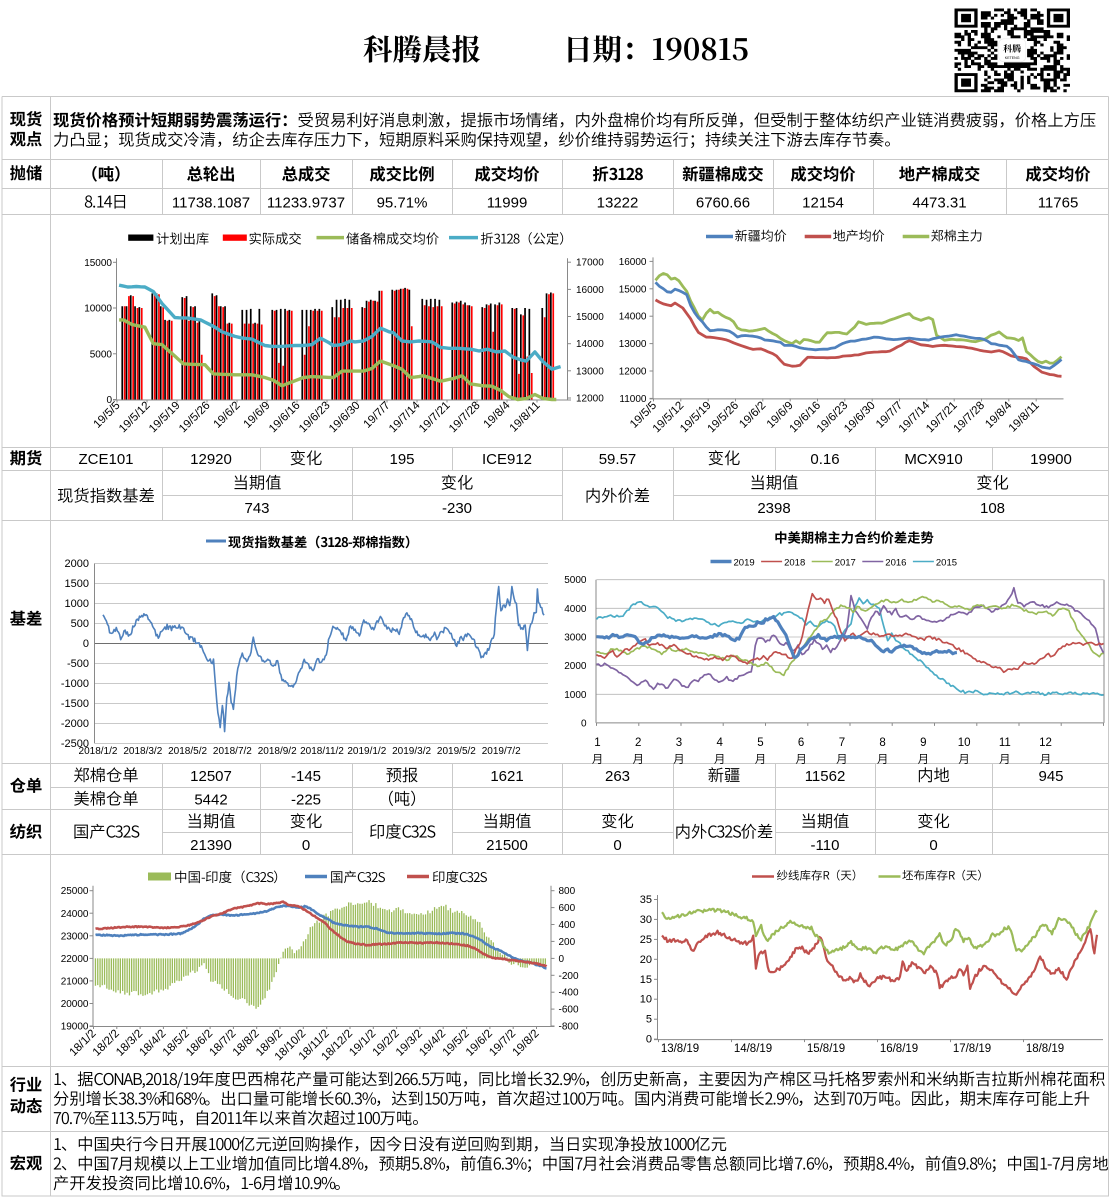  What do you see at coordinates (825, 845) in the screenshot?
I see `svg-text: -110` at bounding box center [825, 845].